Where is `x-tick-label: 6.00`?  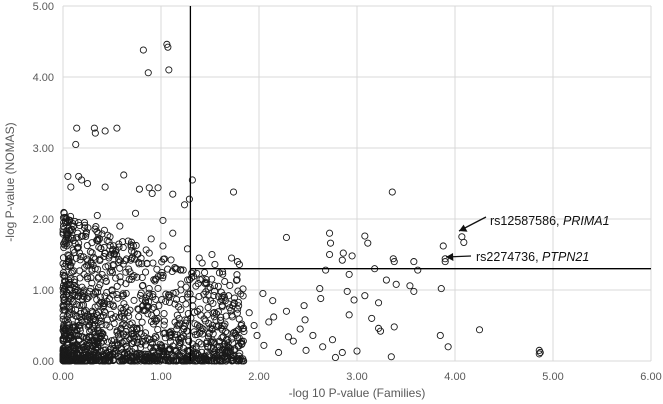
x-tick-label: 6.00 is located at coordinates (650, 377).